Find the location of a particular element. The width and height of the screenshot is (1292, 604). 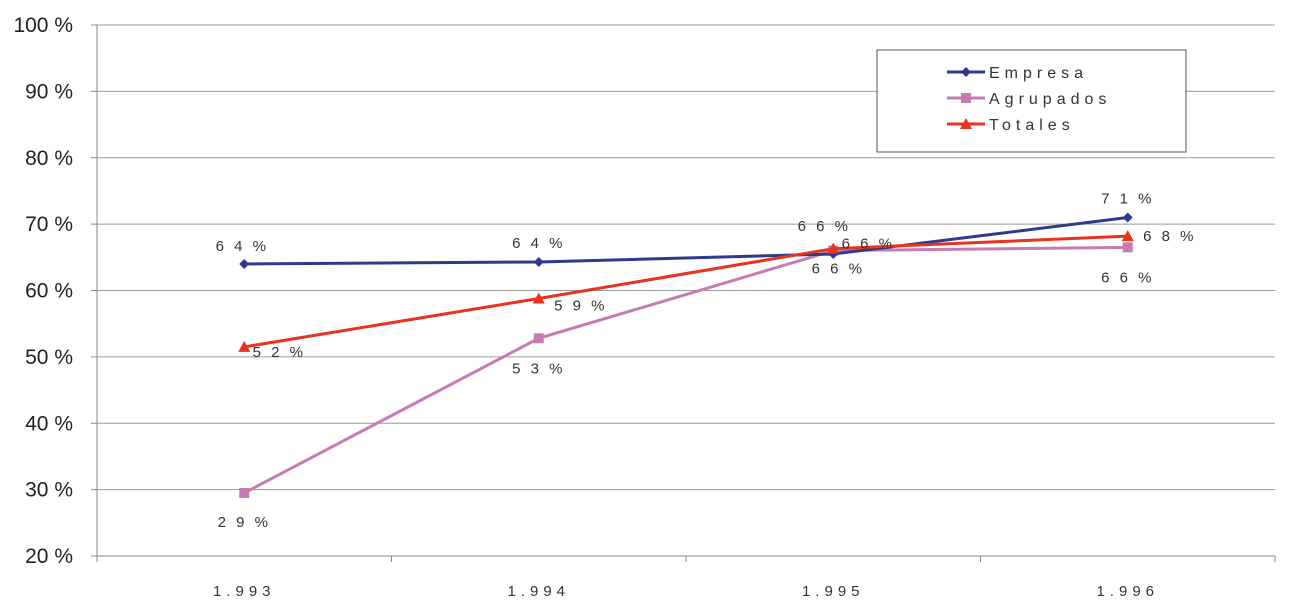

y-tick-label: 90 % is located at coordinates (49, 91).